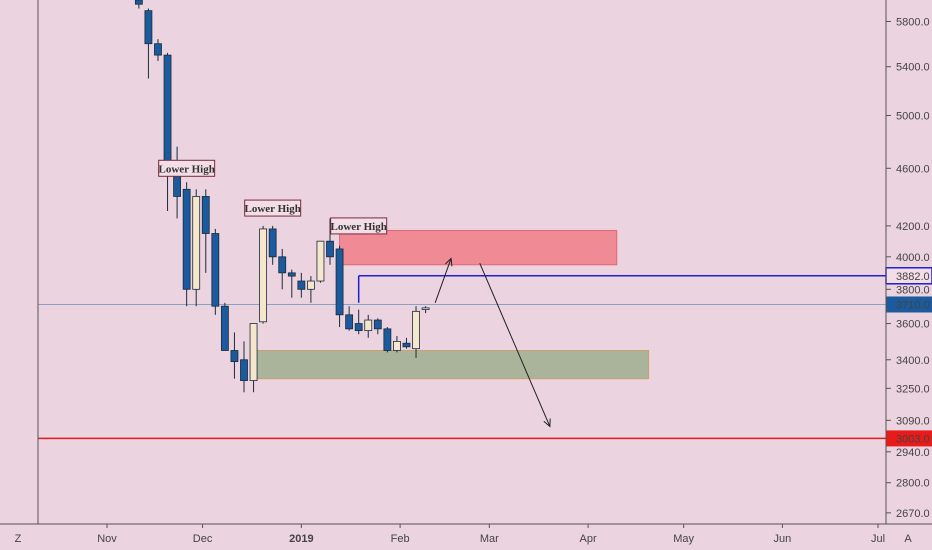  Describe the element at coordinates (913, 305) in the screenshot. I see `price-tag-text: 3710.0` at that location.